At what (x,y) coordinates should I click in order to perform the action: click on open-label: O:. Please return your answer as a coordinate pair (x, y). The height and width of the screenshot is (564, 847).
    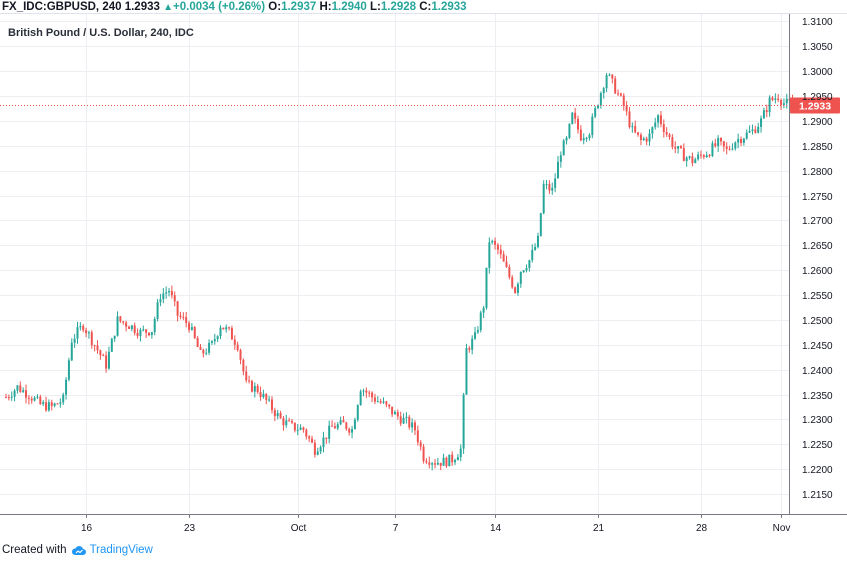
    Looking at the image, I should click on (275, 7).